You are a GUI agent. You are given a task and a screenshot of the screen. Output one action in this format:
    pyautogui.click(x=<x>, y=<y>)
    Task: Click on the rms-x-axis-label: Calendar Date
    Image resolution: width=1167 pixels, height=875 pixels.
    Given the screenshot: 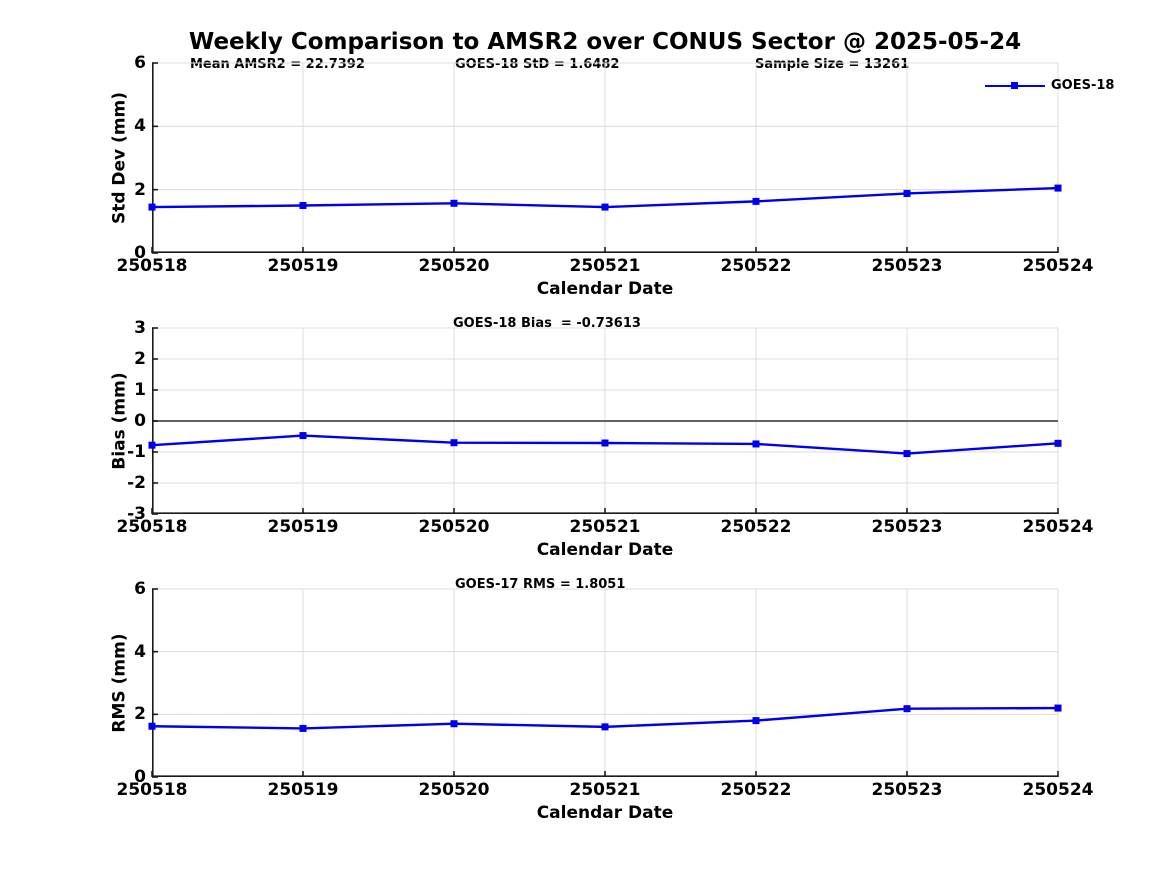 What is the action you would take?
    pyautogui.click(x=605, y=813)
    